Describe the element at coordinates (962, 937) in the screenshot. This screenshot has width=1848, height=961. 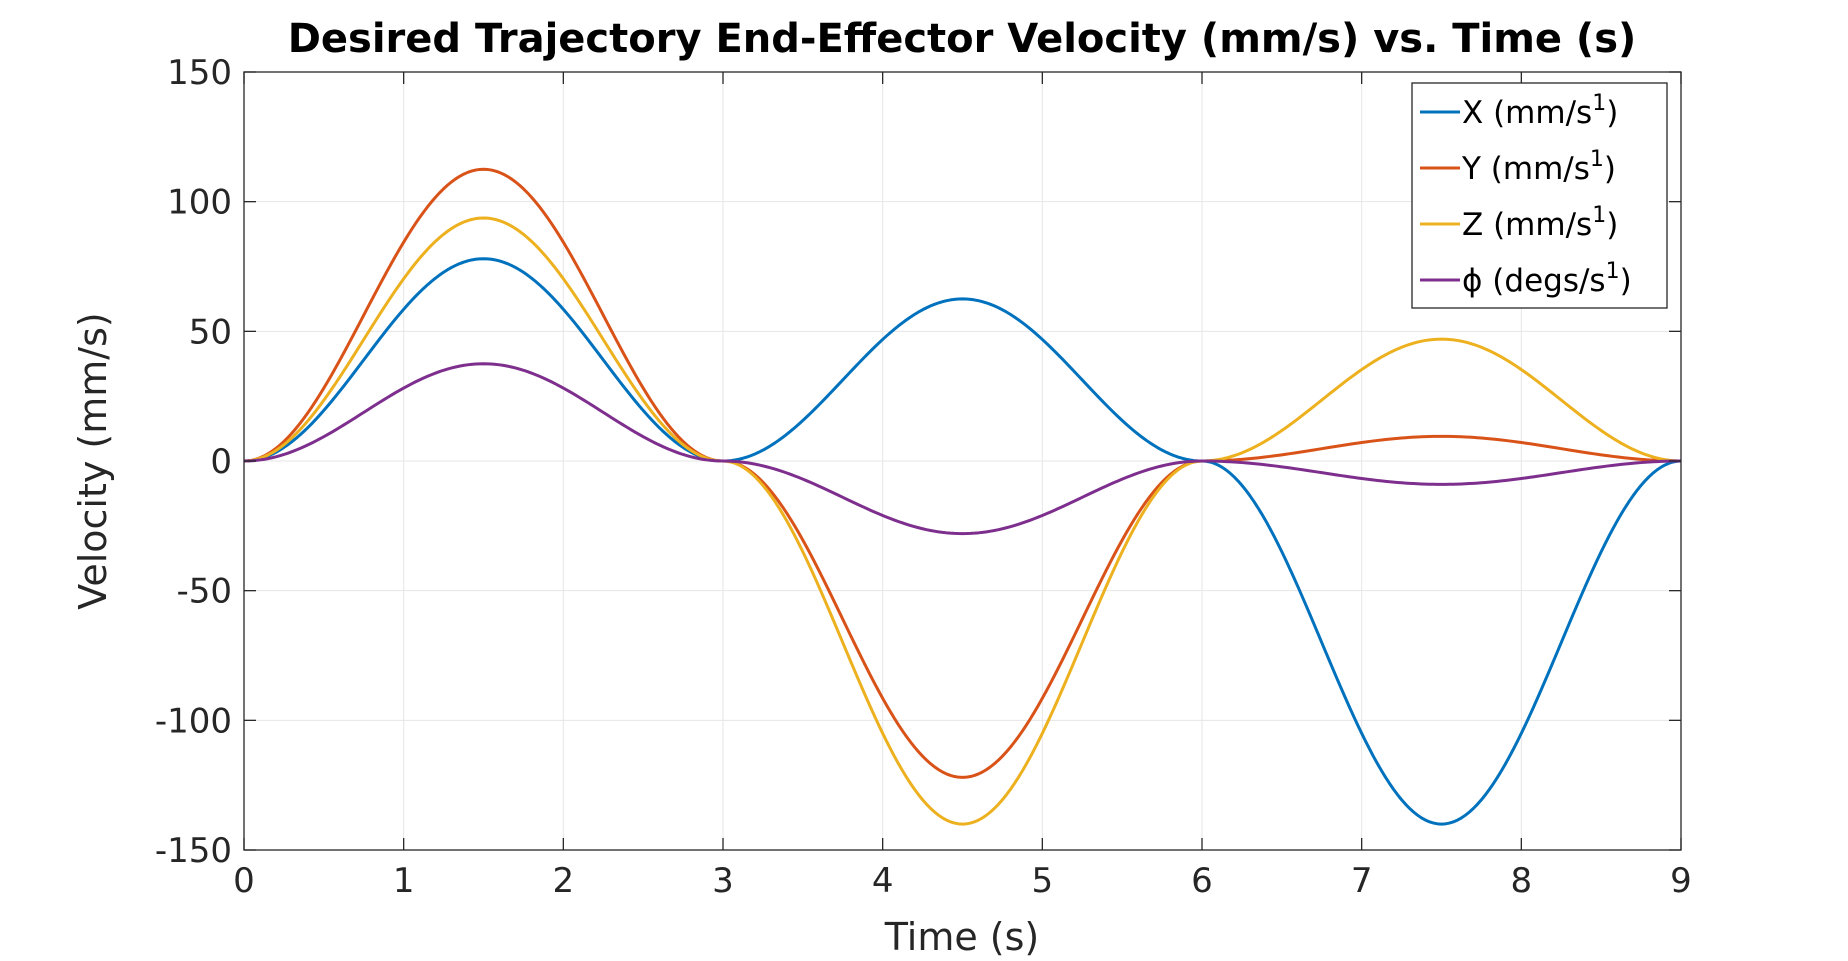
I see `x-axis-label: Time (s)` at that location.